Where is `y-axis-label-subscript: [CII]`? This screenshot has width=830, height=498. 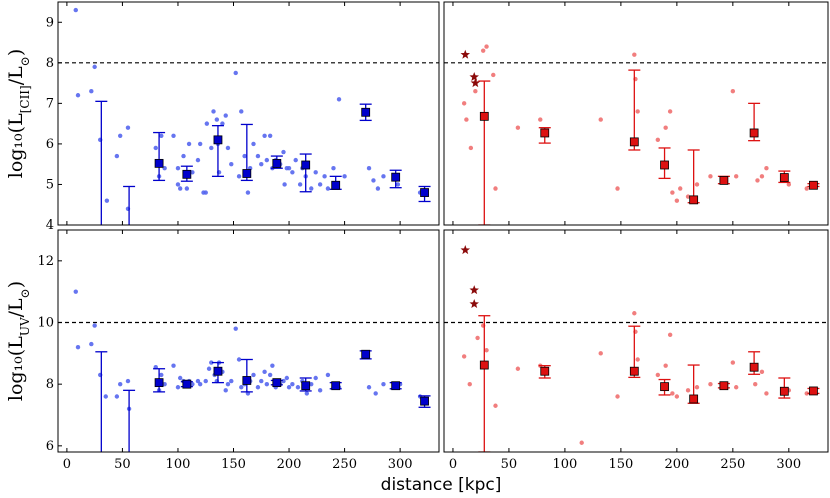
y-axis-label-subscript: [CII] is located at coordinates (25, 99).